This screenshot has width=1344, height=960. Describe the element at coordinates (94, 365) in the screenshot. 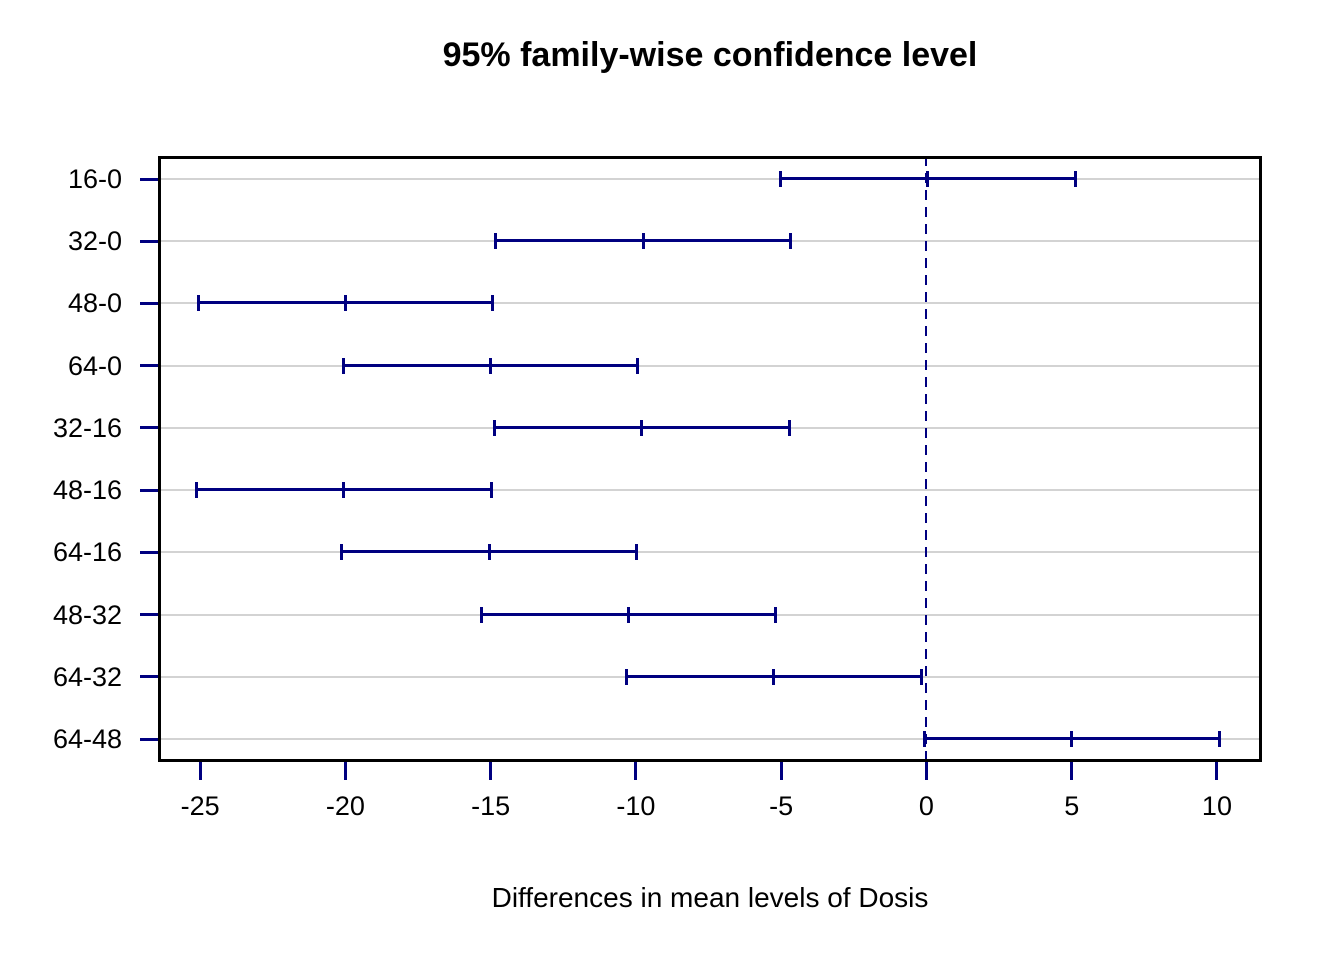

I see `y-axis-label: 64-0` at that location.